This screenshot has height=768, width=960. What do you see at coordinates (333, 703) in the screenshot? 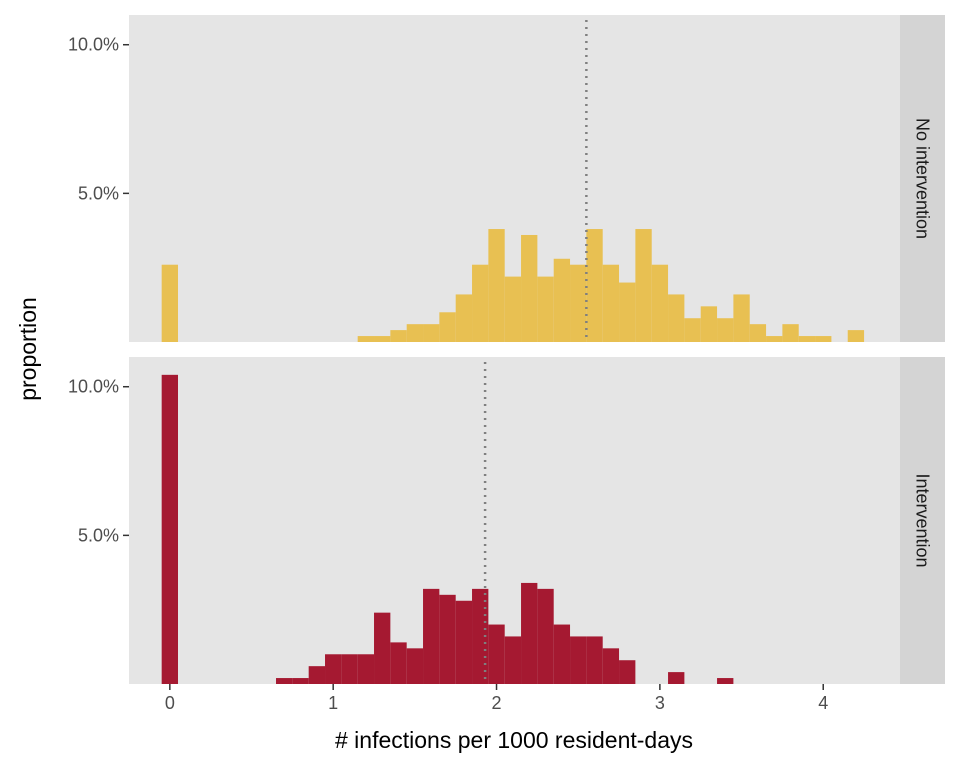
I see `x-tick-label: 1` at bounding box center [333, 703].